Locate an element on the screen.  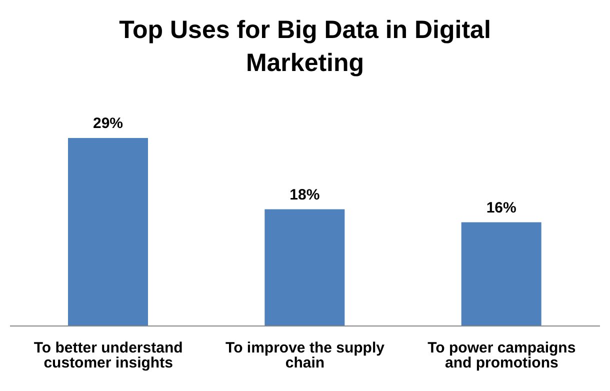
x-tick-label: To better understand customer insights is located at coordinates (108, 356).